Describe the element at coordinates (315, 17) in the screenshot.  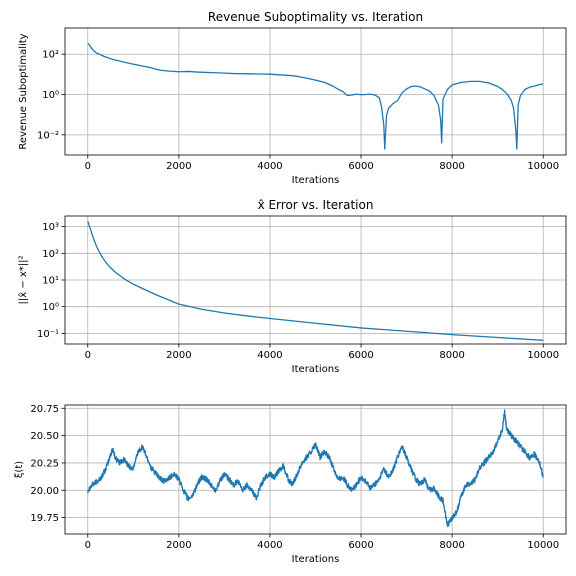
I see `chart-title: Revenue Suboptimality vs. Iteration` at that location.